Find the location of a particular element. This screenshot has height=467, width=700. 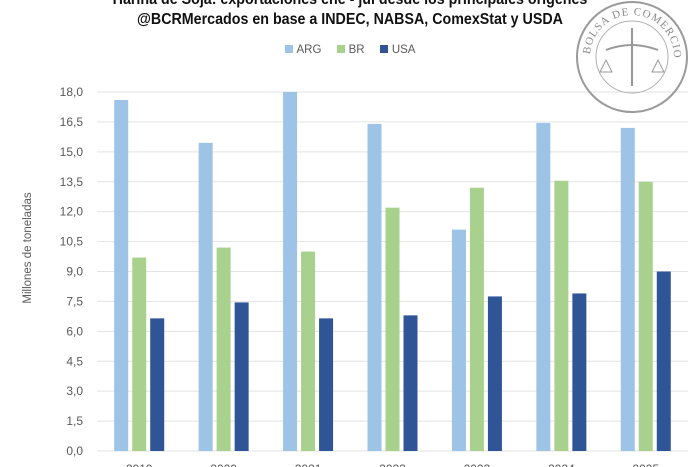

legend-label: ARG is located at coordinates (309, 50).